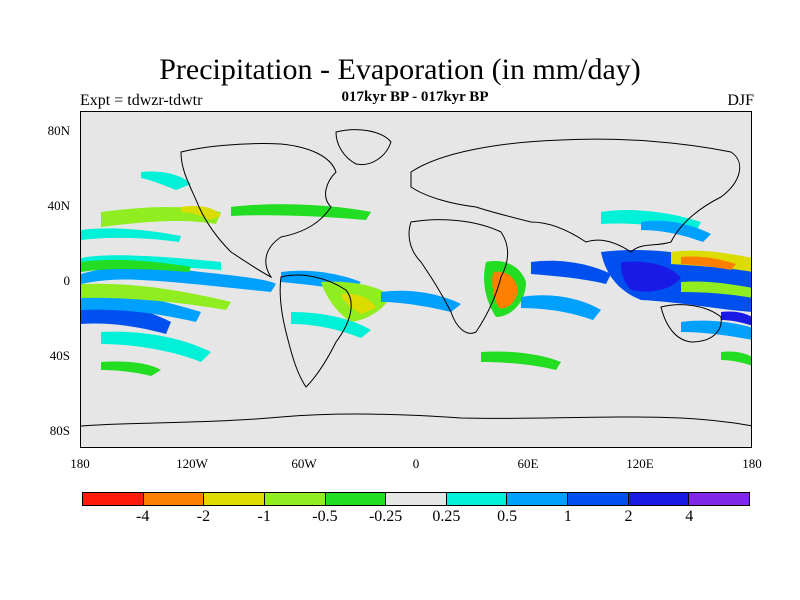  What do you see at coordinates (507, 516) in the screenshot?
I see `colorbar-label: 0.5` at bounding box center [507, 516].